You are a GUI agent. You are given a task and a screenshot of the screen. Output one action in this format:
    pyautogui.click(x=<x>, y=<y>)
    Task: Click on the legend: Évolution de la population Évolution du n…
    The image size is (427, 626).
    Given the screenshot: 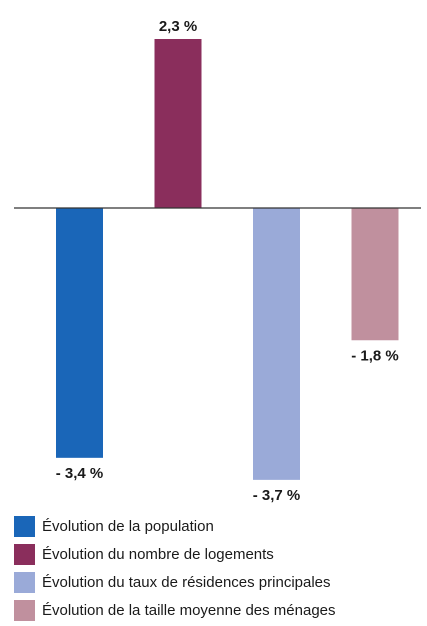 What is the action you would take?
    pyautogui.click(x=175, y=568)
    